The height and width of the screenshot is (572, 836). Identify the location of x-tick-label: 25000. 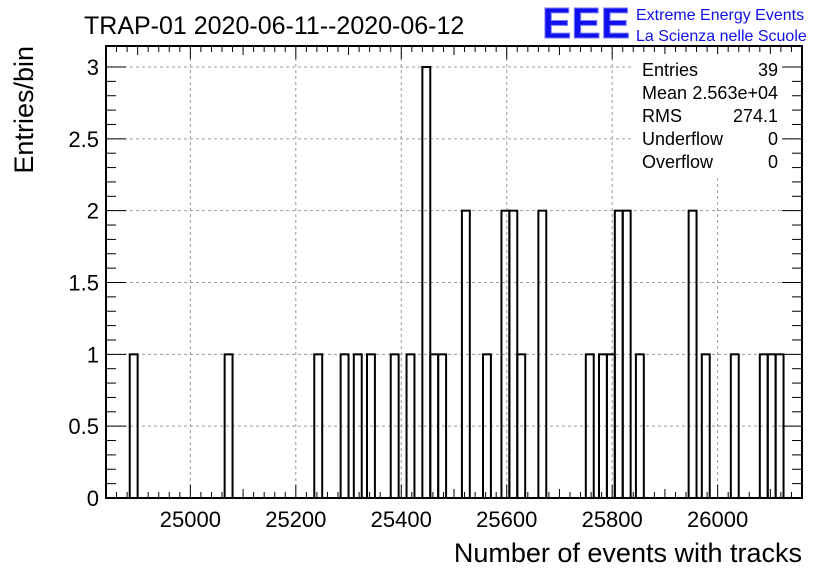
(190, 519).